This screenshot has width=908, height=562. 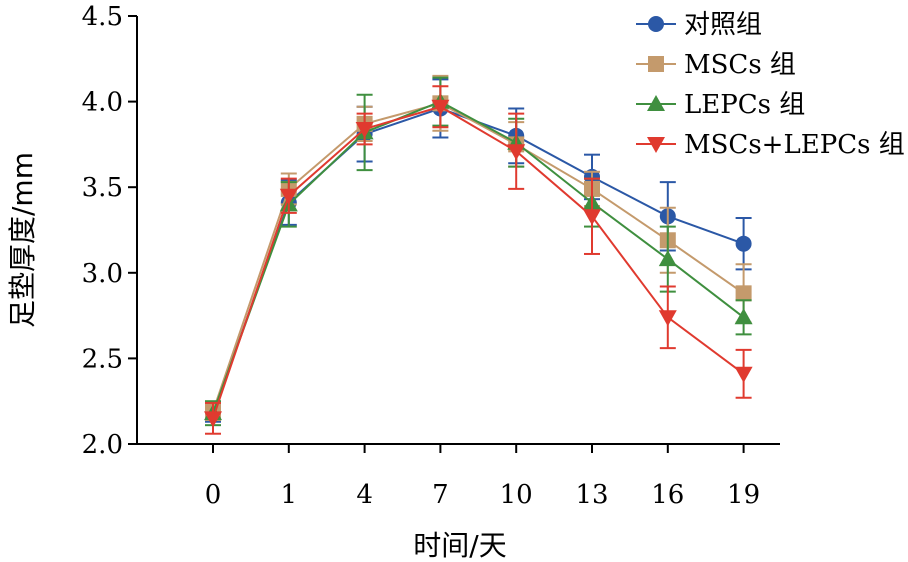 What do you see at coordinates (213, 495) in the screenshot?
I see `x-tick-label: 0` at bounding box center [213, 495].